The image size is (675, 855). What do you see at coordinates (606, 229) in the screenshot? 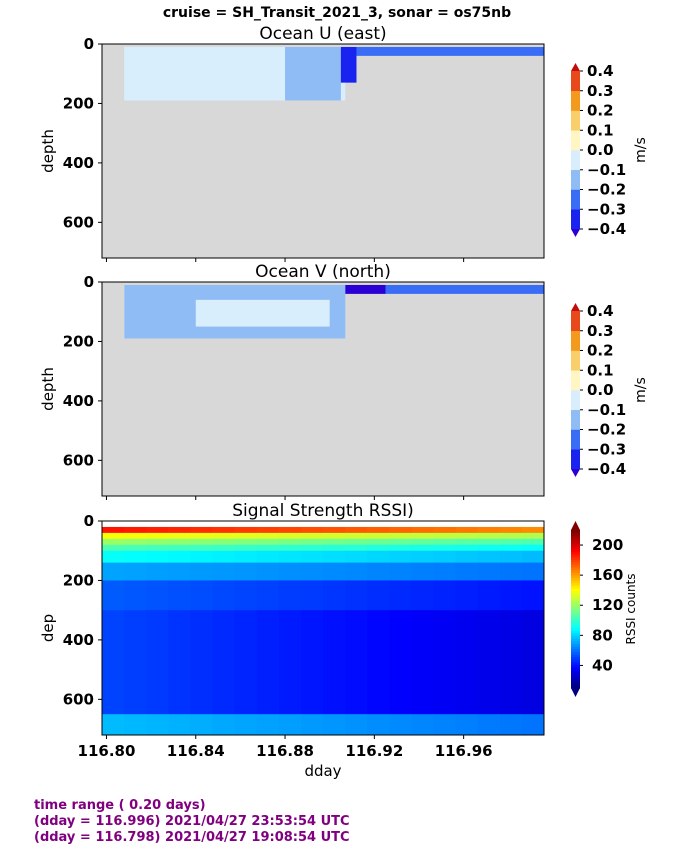
I see `colorbar-tick-label: −0.4` at bounding box center [606, 229].